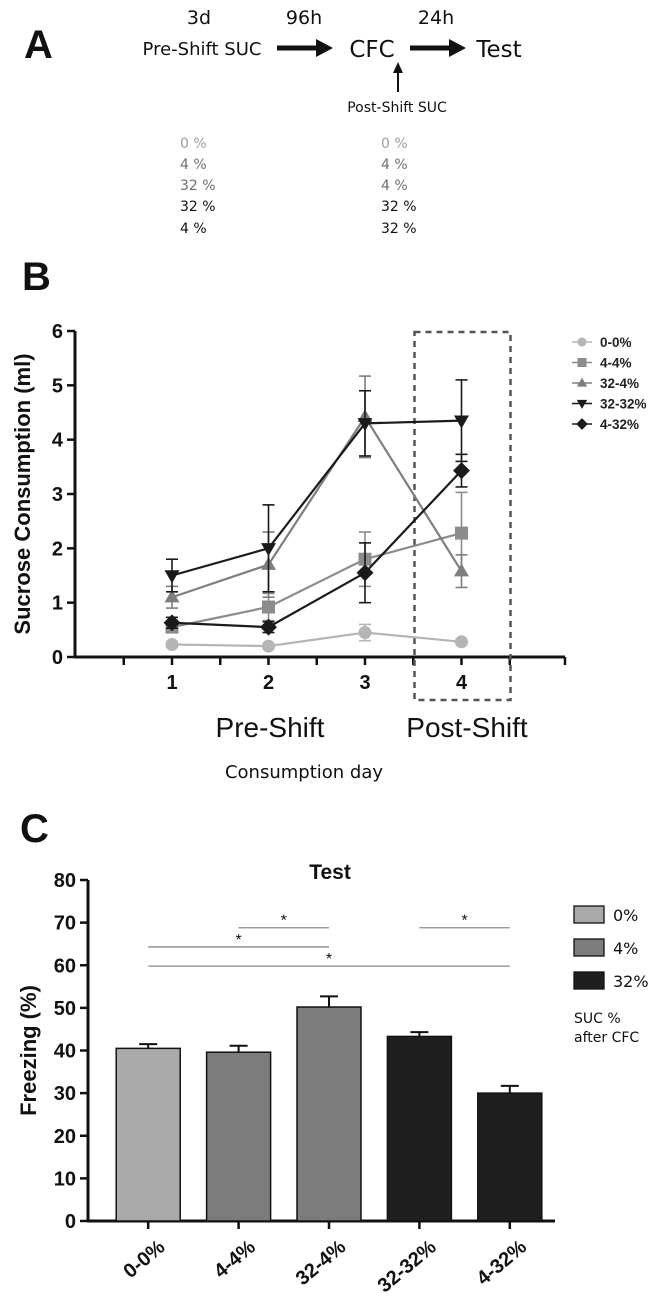 Image resolution: width=661 pixels, height=1296 pixels. Describe the element at coordinates (36, 277) in the screenshot. I see `panel-b-letter: B` at that location.